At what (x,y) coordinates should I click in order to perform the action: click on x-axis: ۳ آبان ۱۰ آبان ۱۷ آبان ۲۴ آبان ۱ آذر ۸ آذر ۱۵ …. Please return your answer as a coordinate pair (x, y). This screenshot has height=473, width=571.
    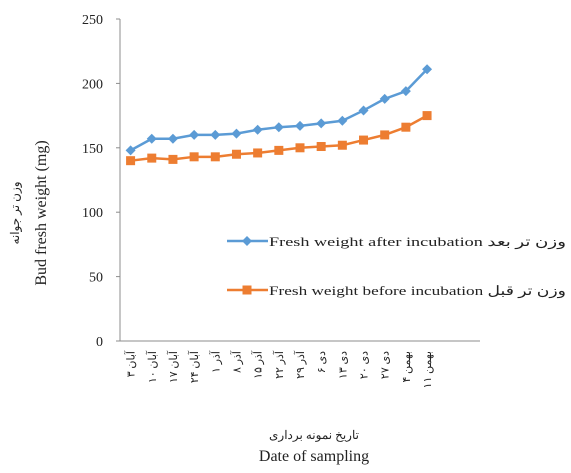
    Looking at the image, I should click on (300, 364).